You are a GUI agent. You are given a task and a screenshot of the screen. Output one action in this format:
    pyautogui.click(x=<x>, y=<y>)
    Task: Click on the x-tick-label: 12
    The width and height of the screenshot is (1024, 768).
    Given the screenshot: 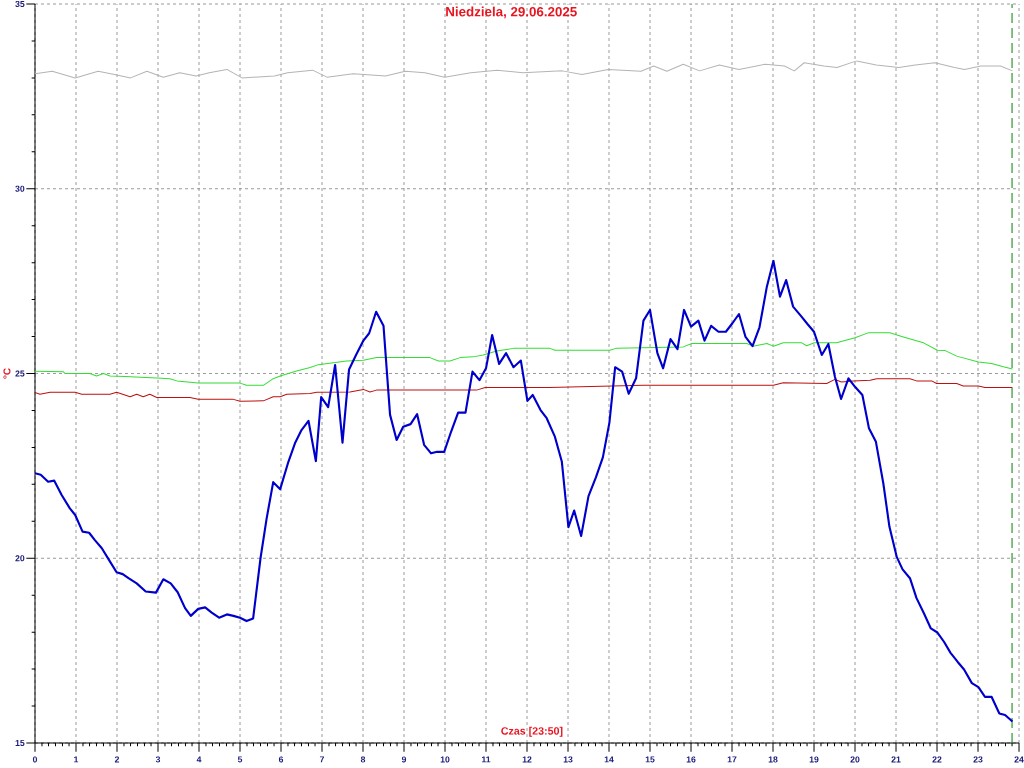 What is the action you would take?
    pyautogui.click(x=527, y=759)
    